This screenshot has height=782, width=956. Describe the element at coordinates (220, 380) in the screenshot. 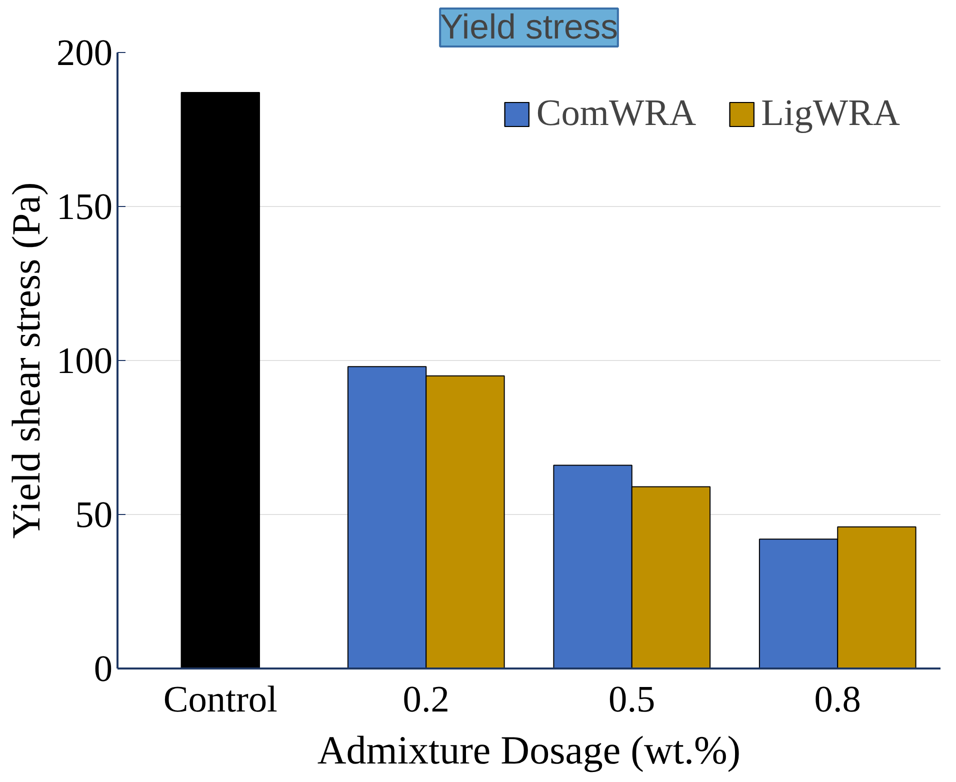

I see `bar` at that location.